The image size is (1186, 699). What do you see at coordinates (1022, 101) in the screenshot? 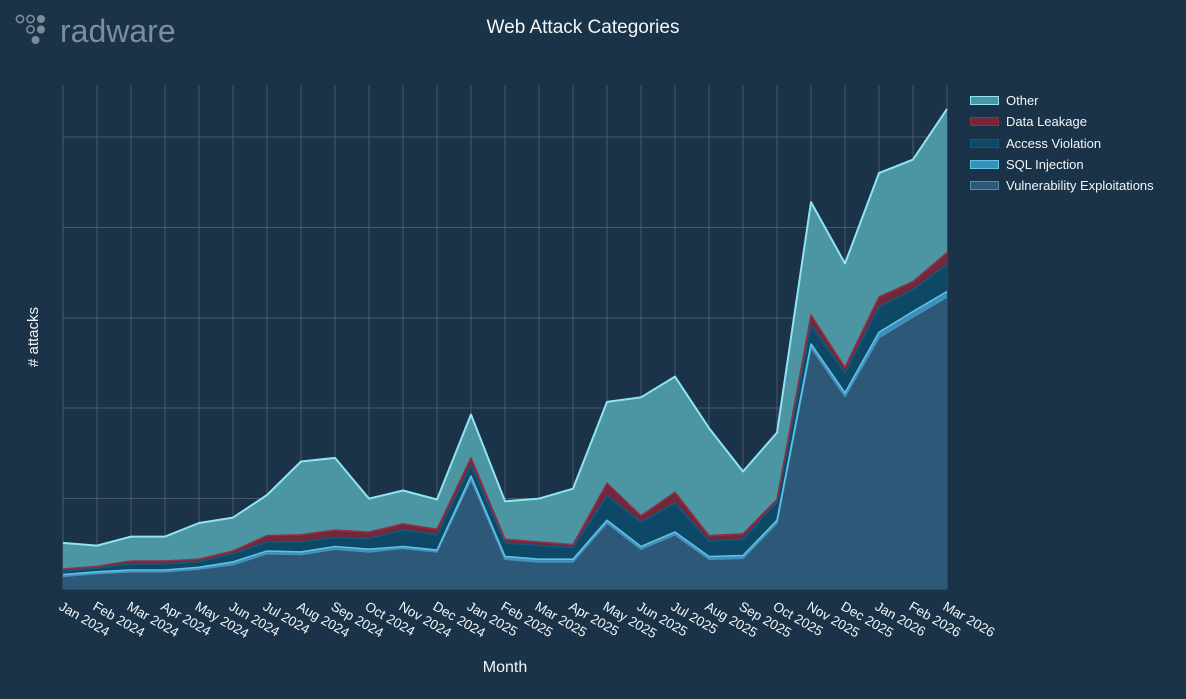
I see `legend-label: Other` at bounding box center [1022, 101].